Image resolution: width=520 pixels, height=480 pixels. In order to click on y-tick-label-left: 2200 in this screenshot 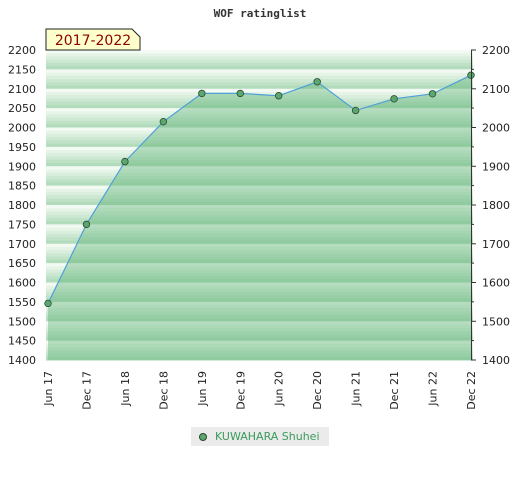, I will do `click(22, 50)`.